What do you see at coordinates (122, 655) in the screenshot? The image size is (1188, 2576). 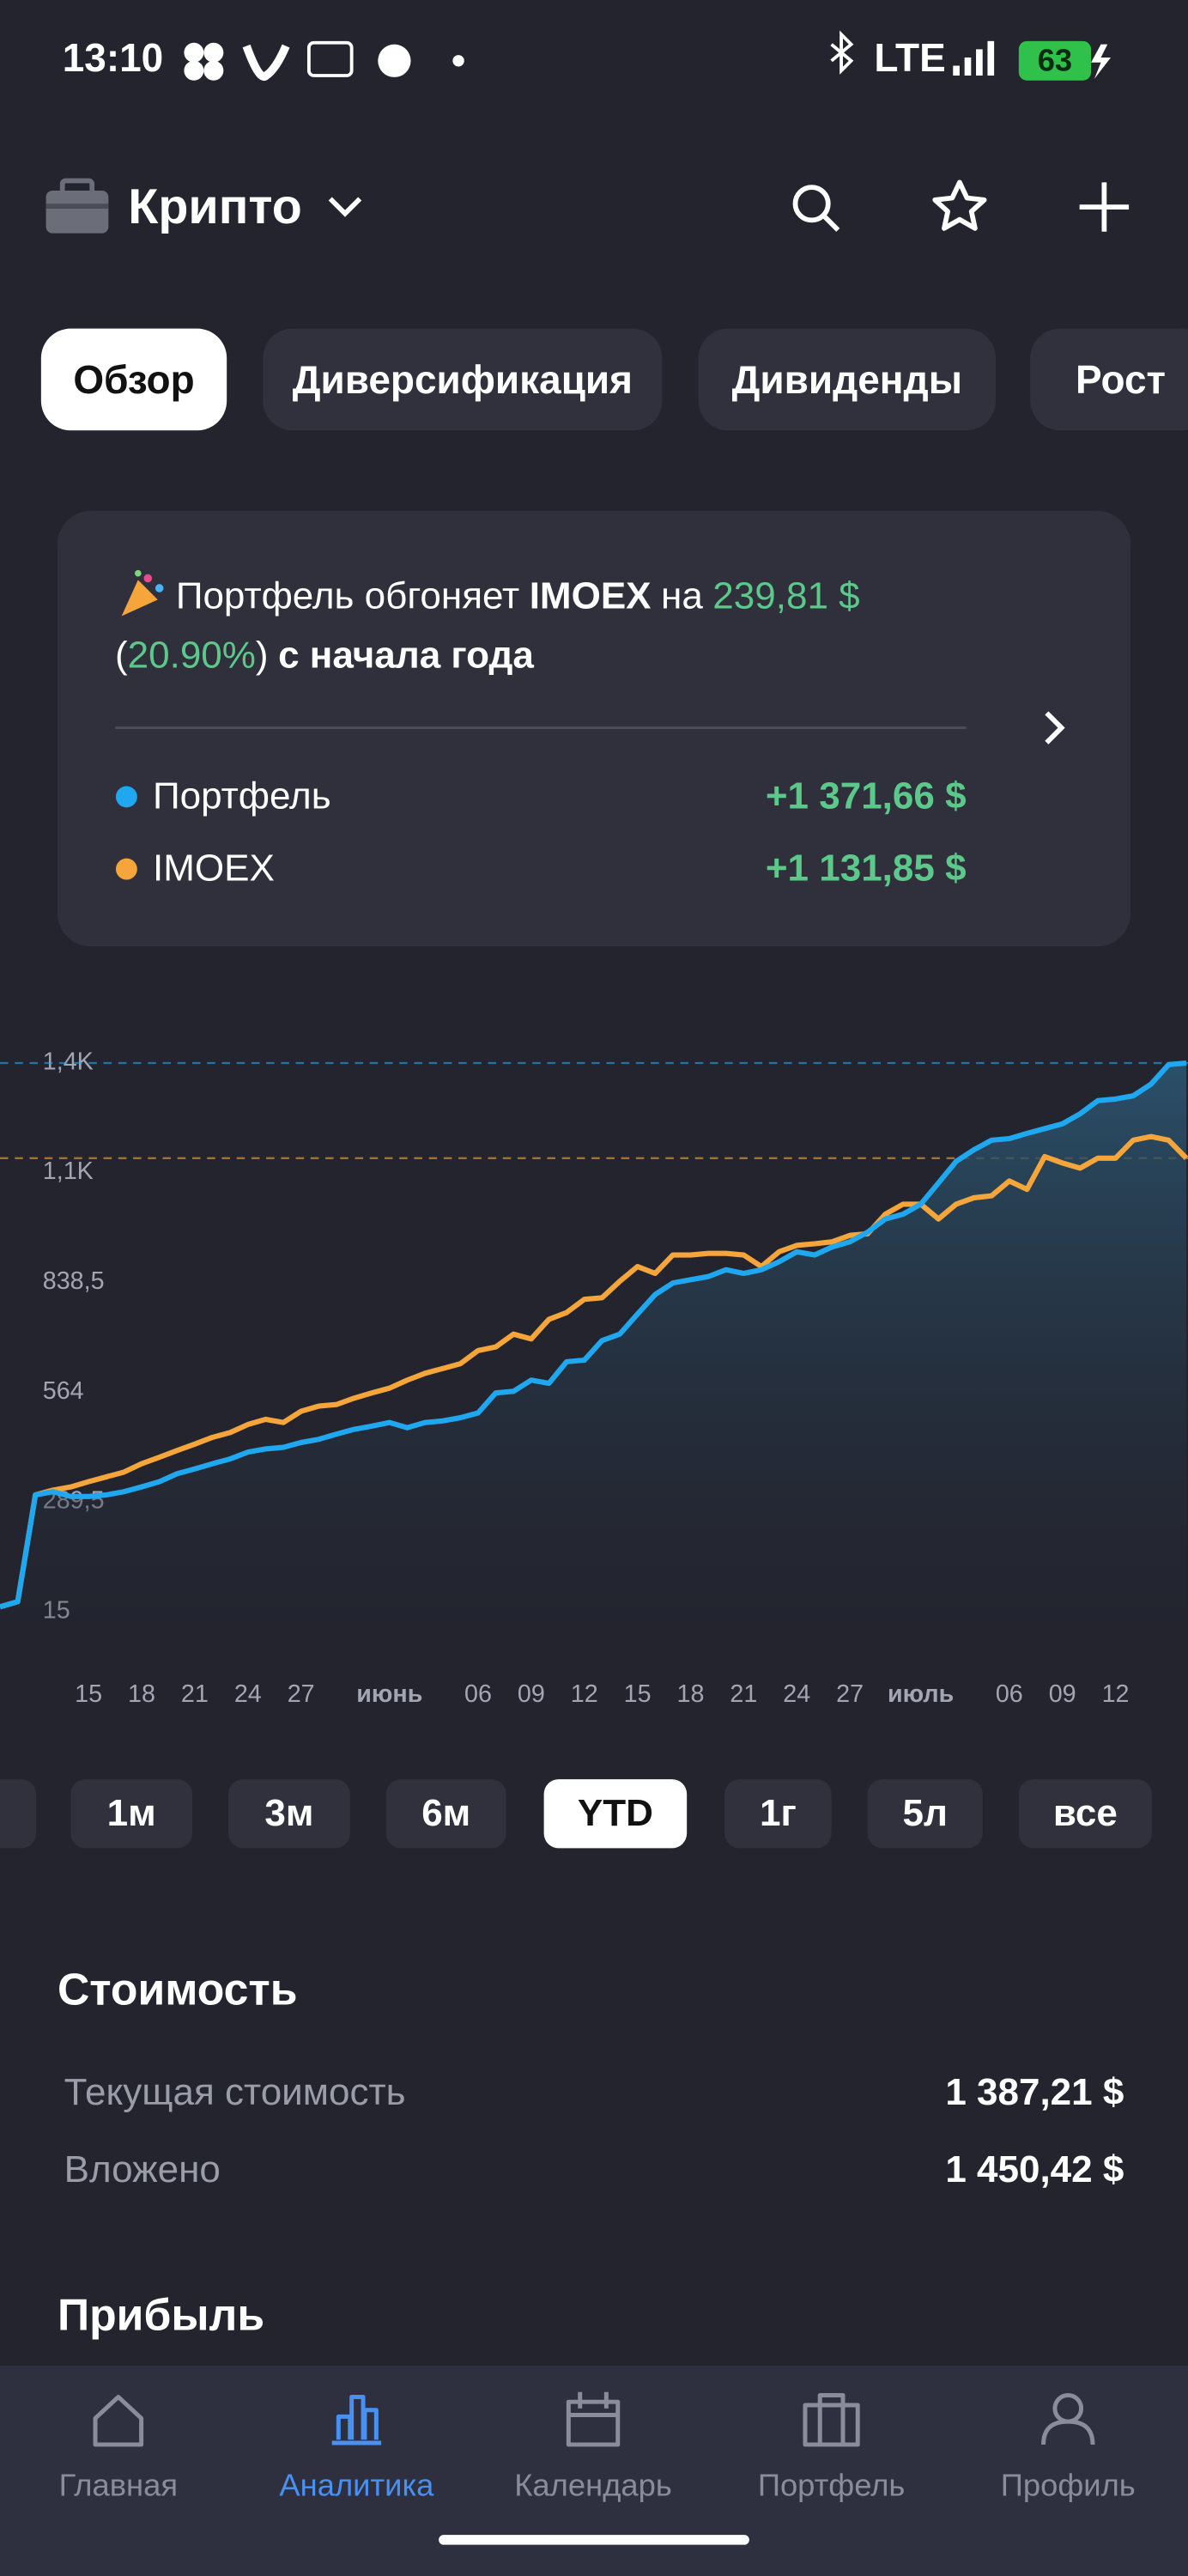 I see `headline-part: (` at bounding box center [122, 655].